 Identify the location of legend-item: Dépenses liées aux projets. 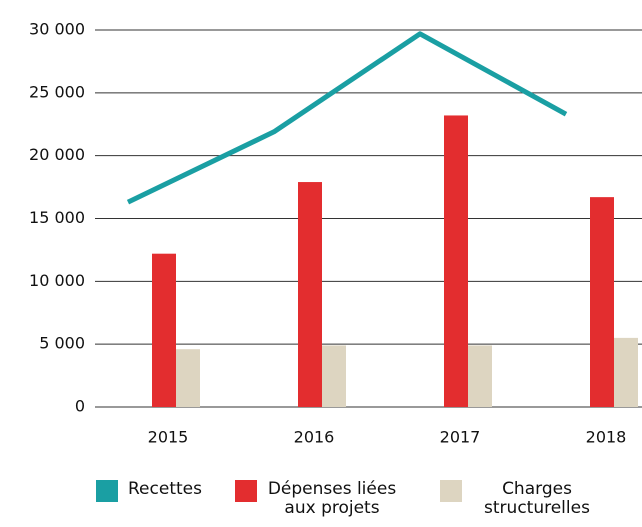
(316, 499).